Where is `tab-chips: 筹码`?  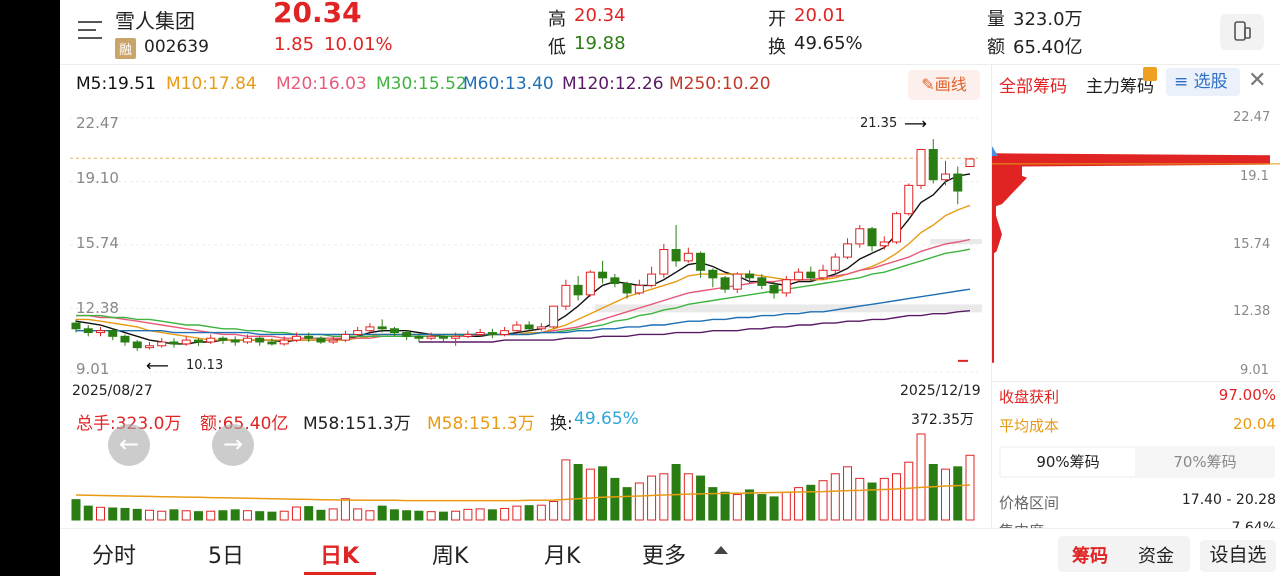 tab-chips: 筹码 is located at coordinates (1090, 556).